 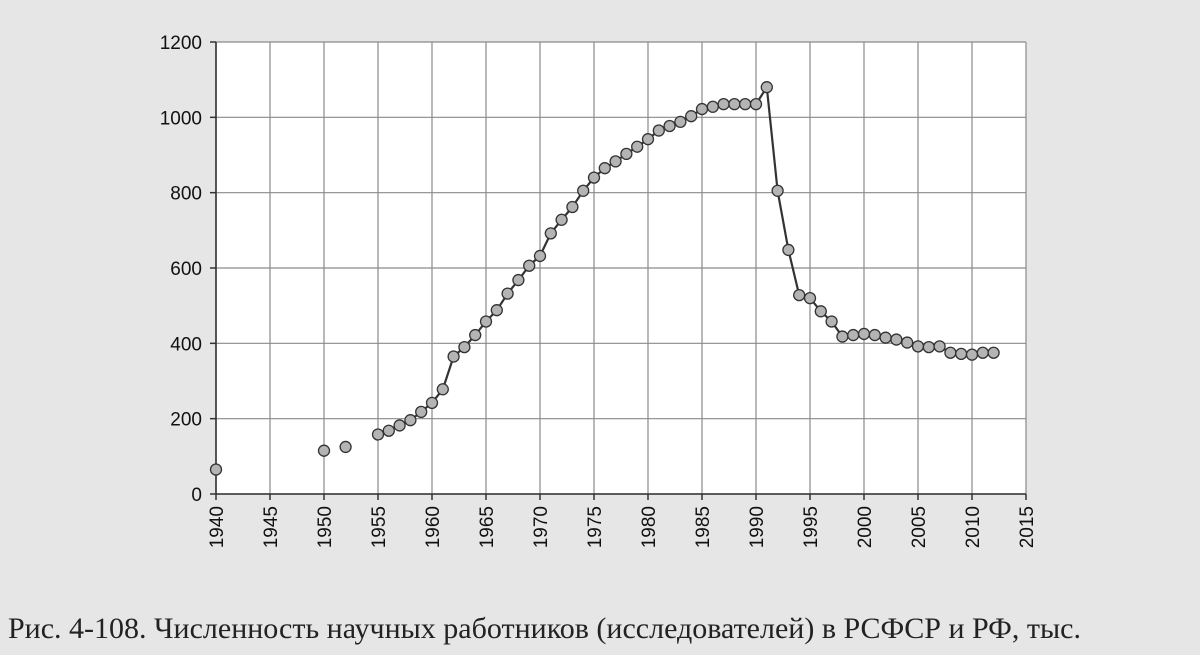 What do you see at coordinates (325, 527) in the screenshot?
I see `x-tick-label: 1950` at bounding box center [325, 527].